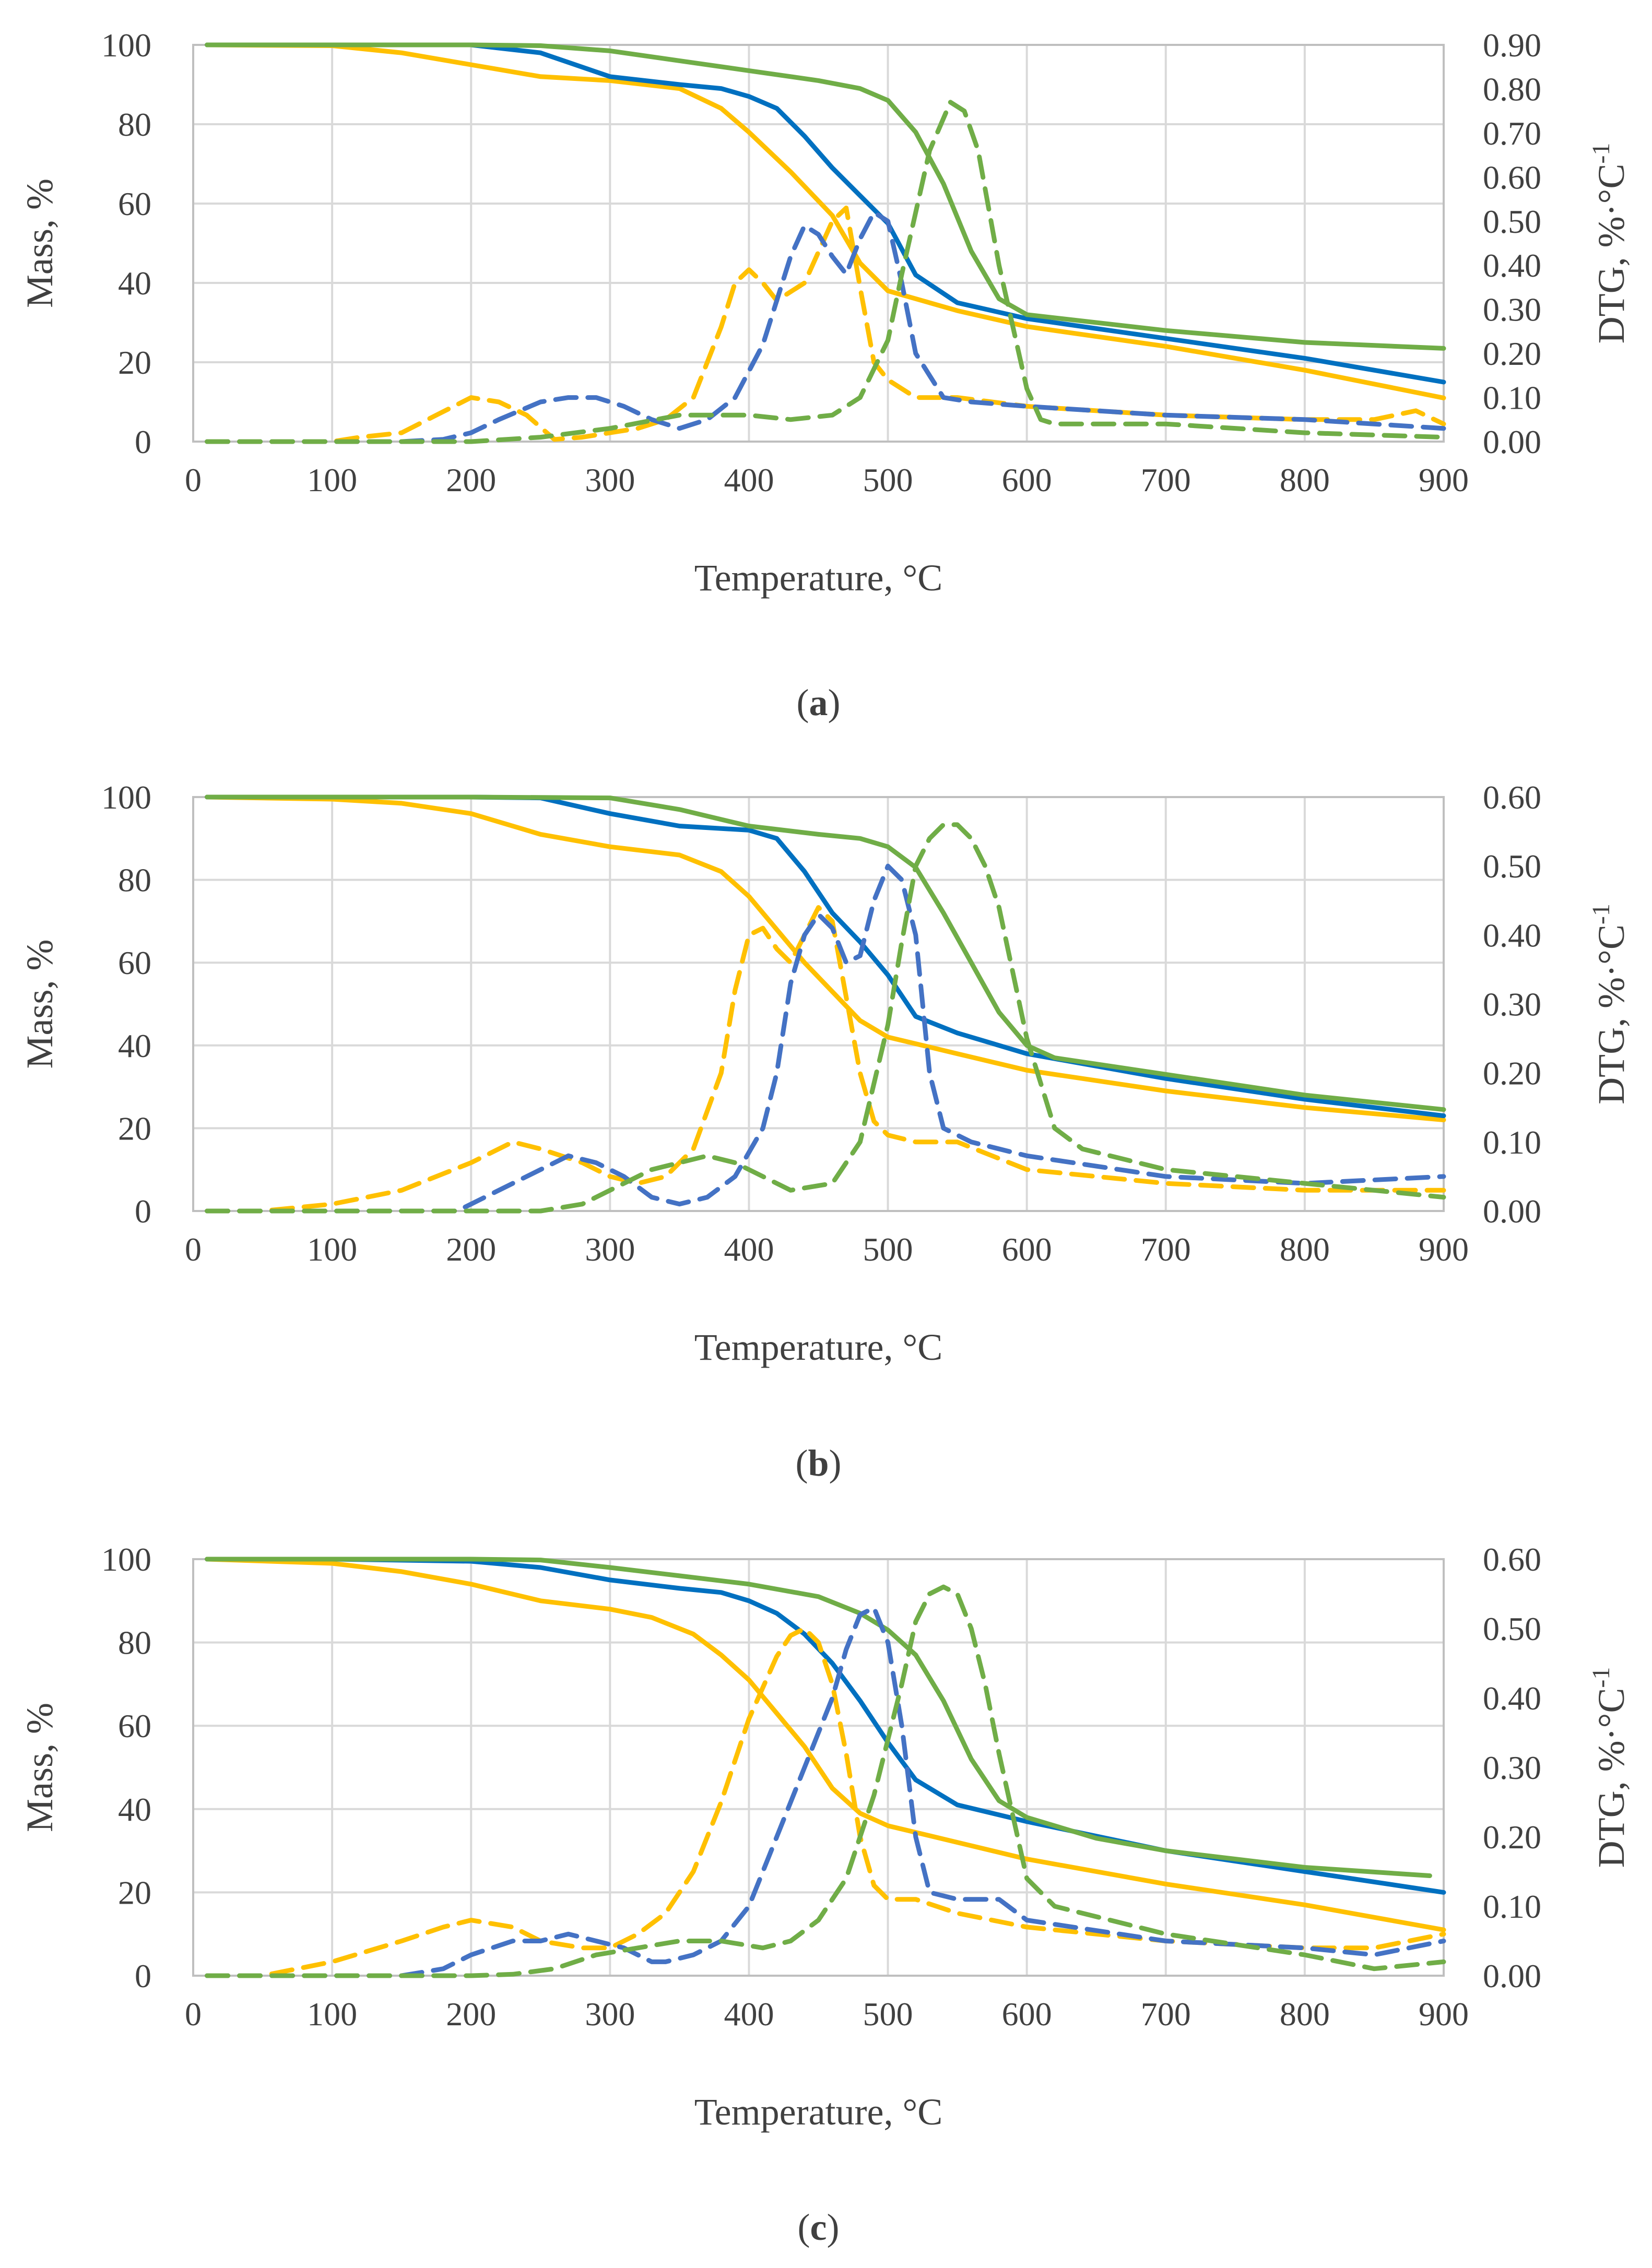 The image size is (1652, 2268). I want to click on panel-caption: (b), so click(818, 1463).